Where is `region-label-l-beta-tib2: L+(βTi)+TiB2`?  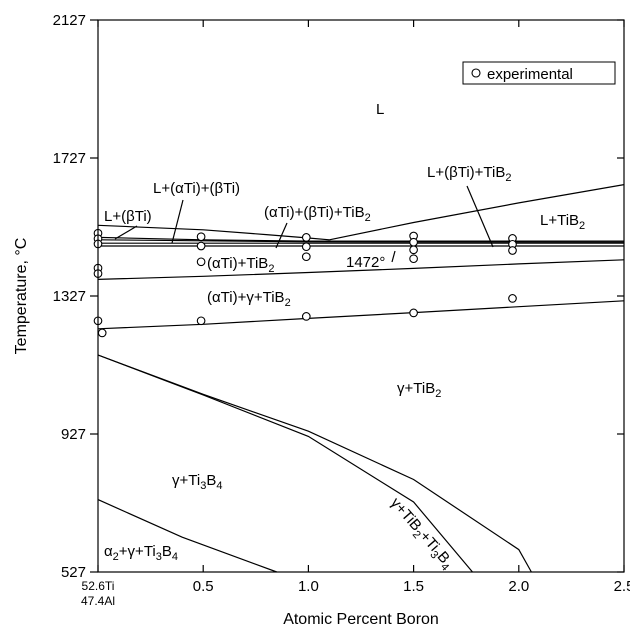 region-label-l-beta-tib2: L+(βTi)+TiB2 is located at coordinates (469, 174).